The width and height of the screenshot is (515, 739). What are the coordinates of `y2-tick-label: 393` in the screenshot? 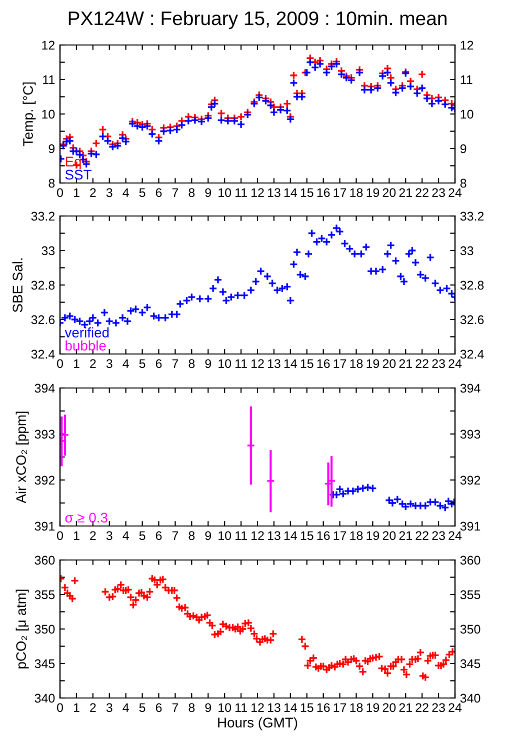 It's located at (470, 434).